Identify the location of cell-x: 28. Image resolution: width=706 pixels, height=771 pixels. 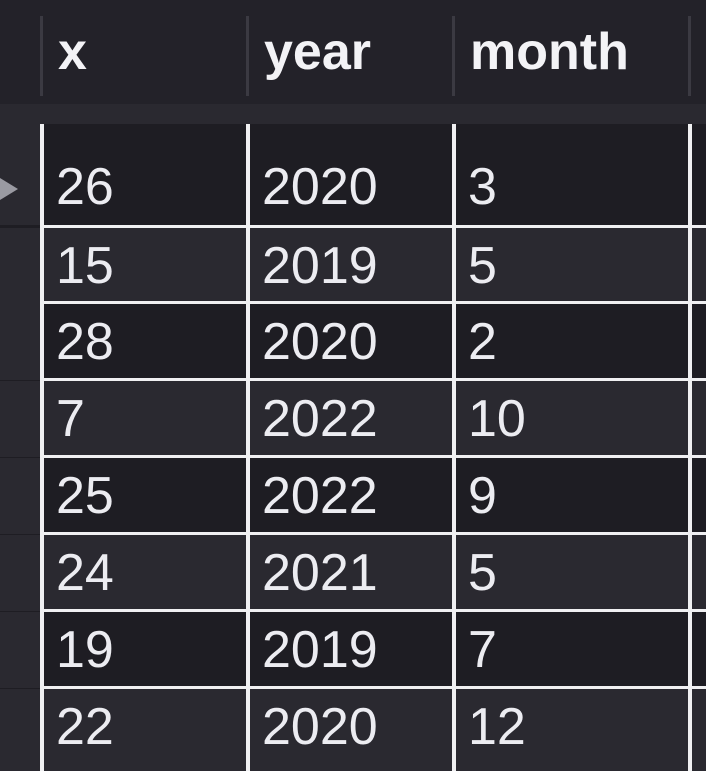
(85, 342).